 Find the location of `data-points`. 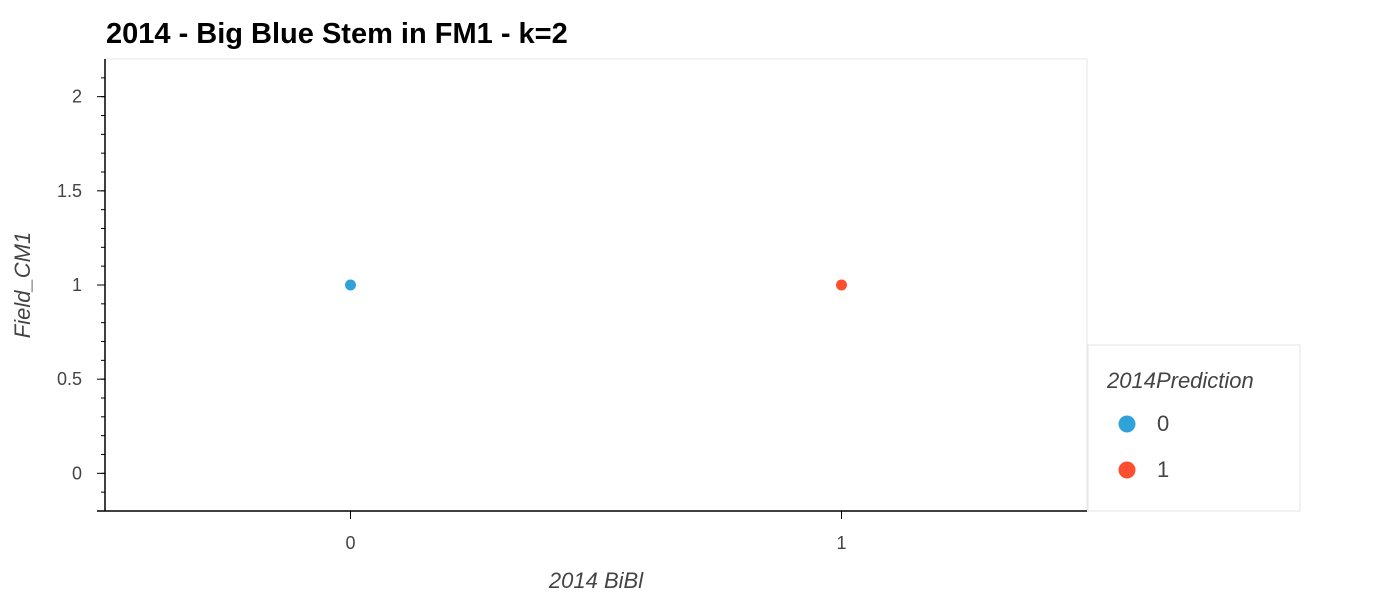

data-points is located at coordinates (596, 285).